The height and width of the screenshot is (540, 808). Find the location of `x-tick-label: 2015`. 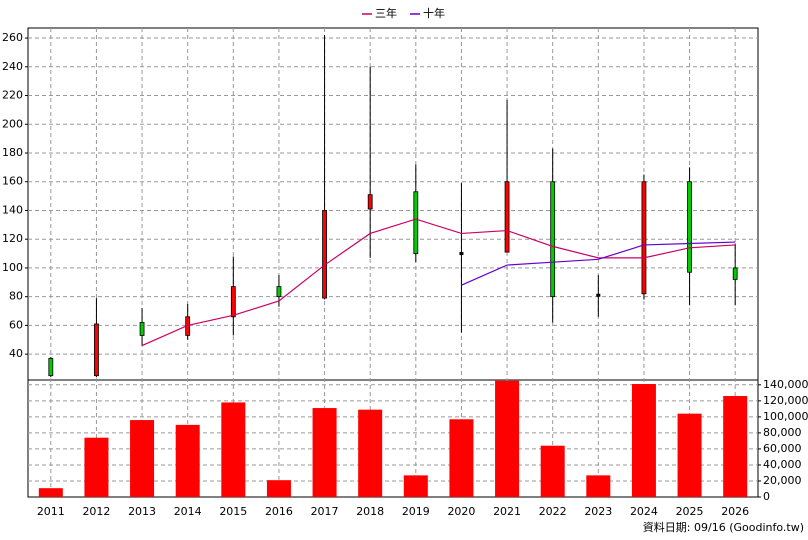

x-tick-label: 2015 is located at coordinates (233, 511).